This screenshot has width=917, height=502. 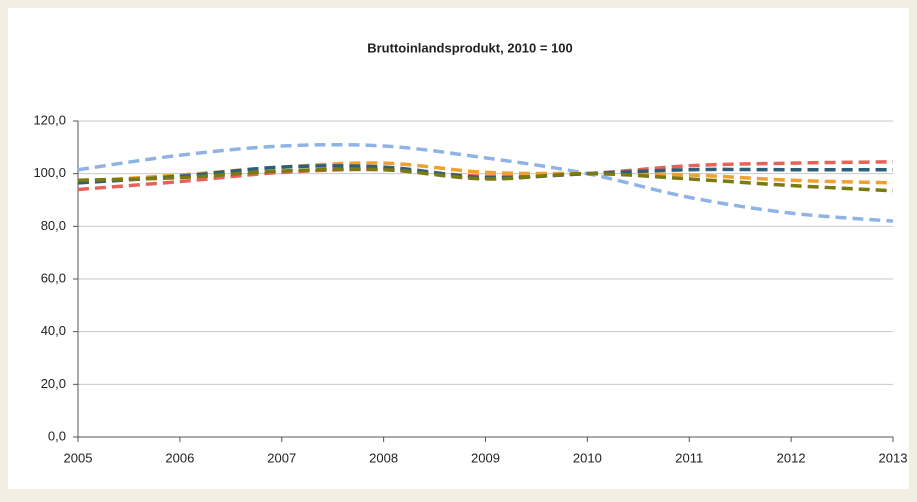 What do you see at coordinates (383, 457) in the screenshot?
I see `x-tick-label: 2008` at bounding box center [383, 457].